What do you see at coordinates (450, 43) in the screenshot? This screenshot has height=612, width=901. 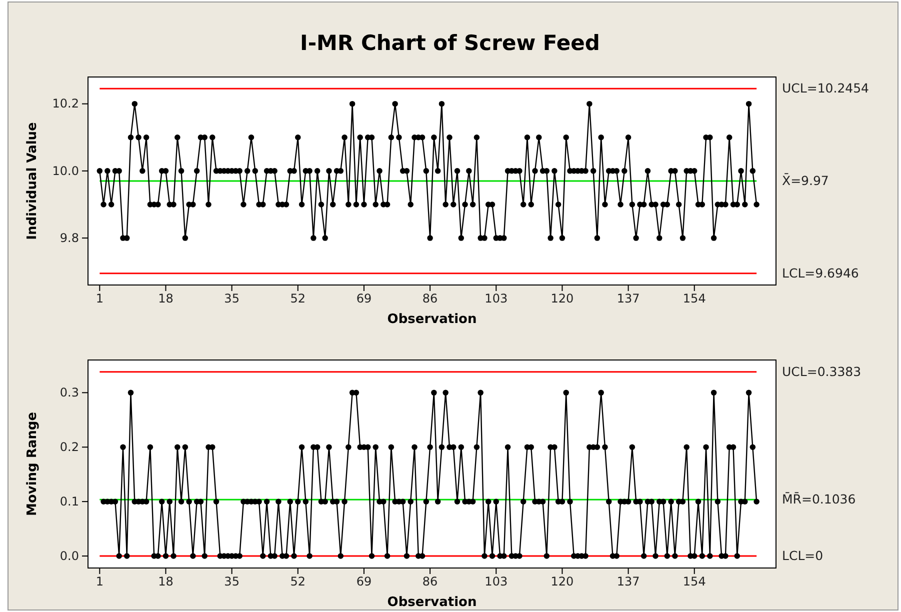 I see `chart-title: I-MR Chart of Screw Feed` at bounding box center [450, 43].